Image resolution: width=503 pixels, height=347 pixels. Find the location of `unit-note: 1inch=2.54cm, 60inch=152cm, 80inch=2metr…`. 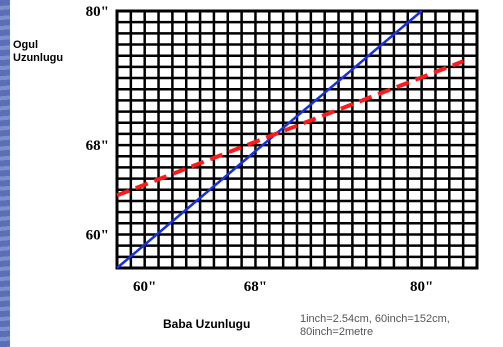

unit-note: 1inch=2.54cm, 60inch=152cm, 80inch=2metr… is located at coordinates (376, 325).